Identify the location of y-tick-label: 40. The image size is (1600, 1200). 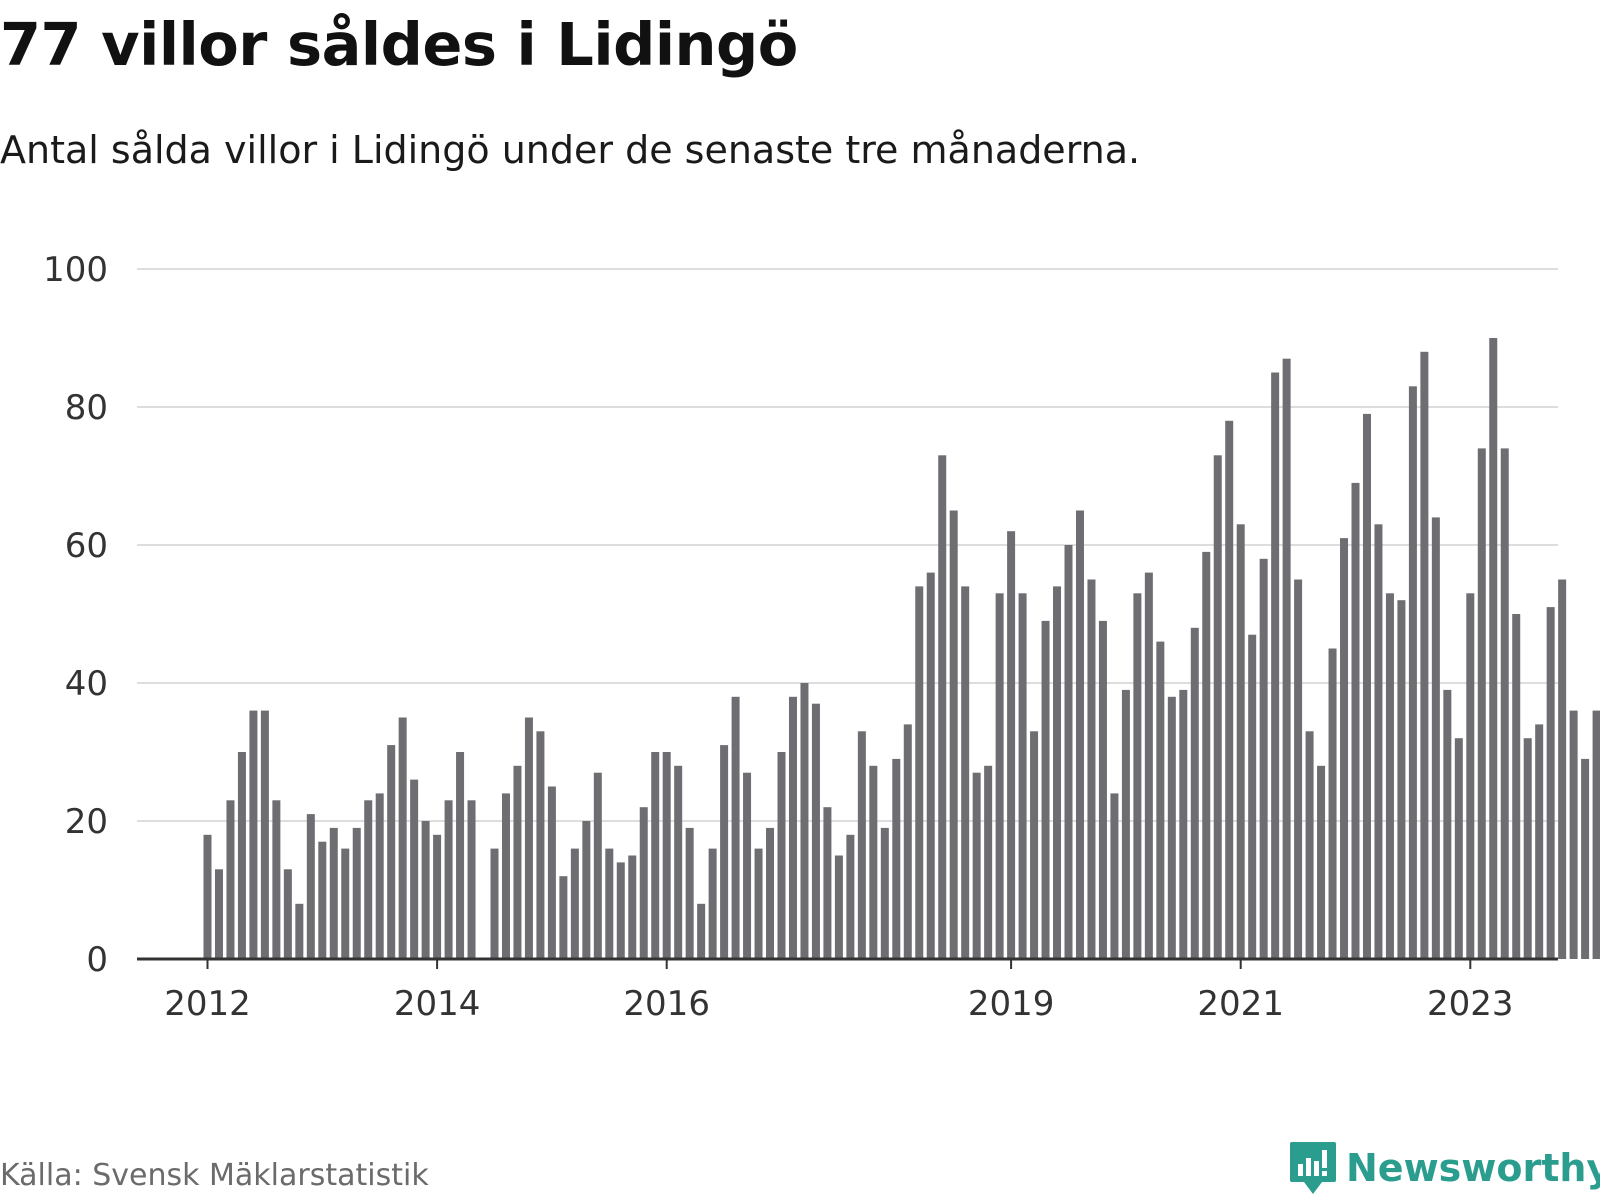
(86, 684).